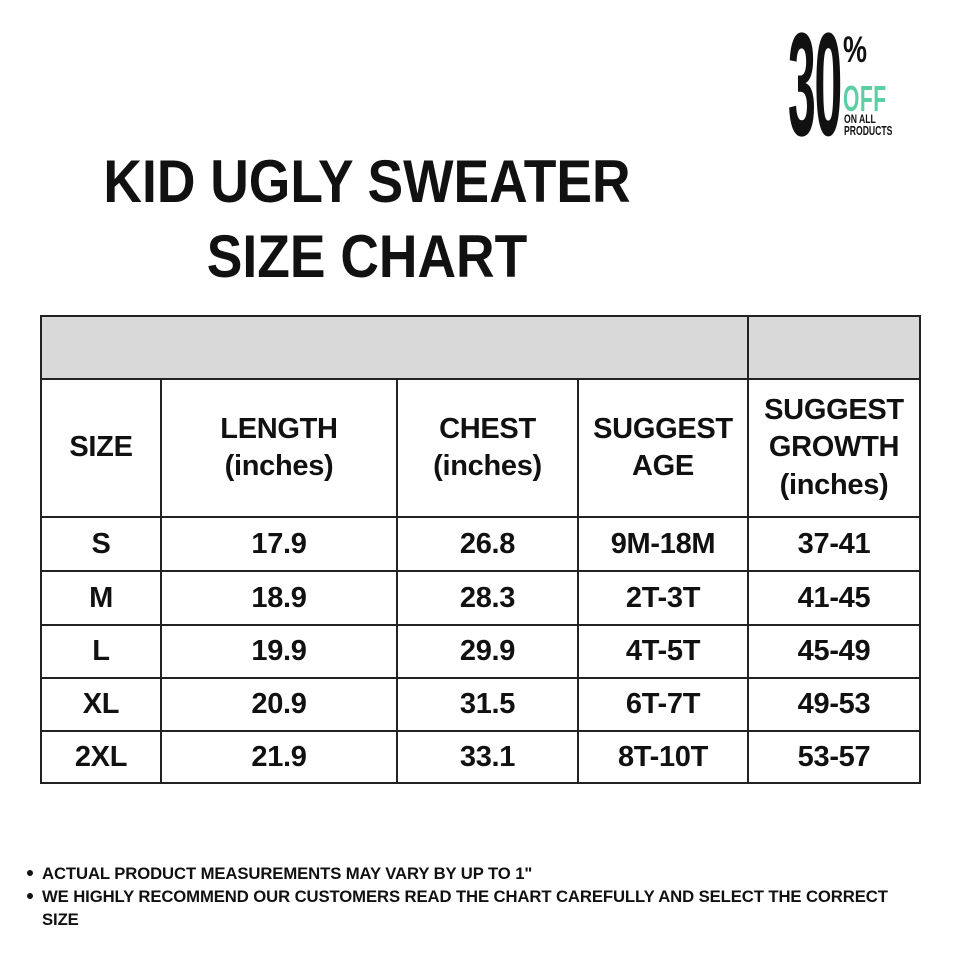  What do you see at coordinates (101, 544) in the screenshot?
I see `cell-size: S` at bounding box center [101, 544].